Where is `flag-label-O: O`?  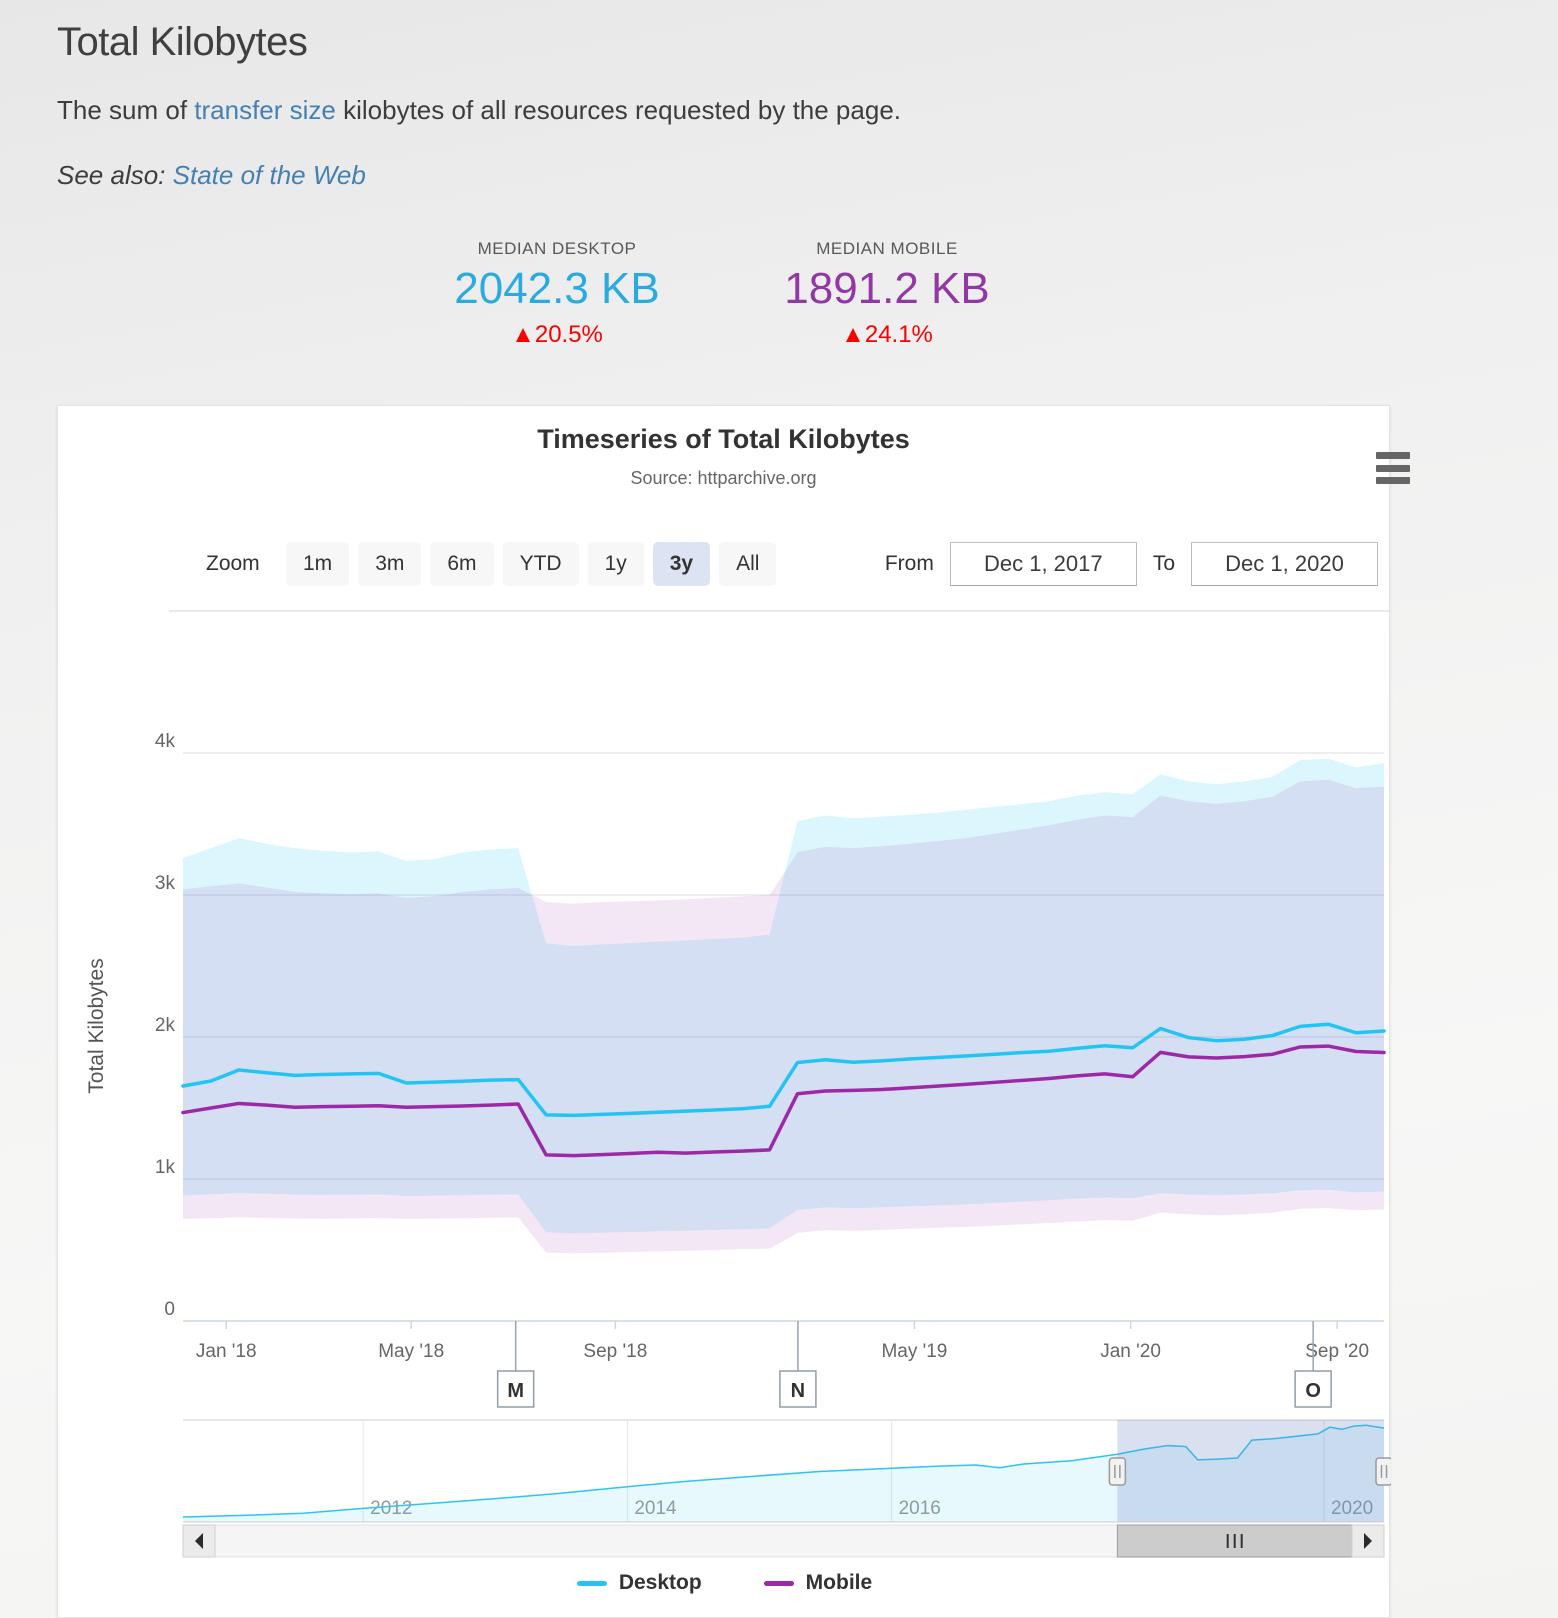
flag-label-O: O is located at coordinates (1313, 1391).